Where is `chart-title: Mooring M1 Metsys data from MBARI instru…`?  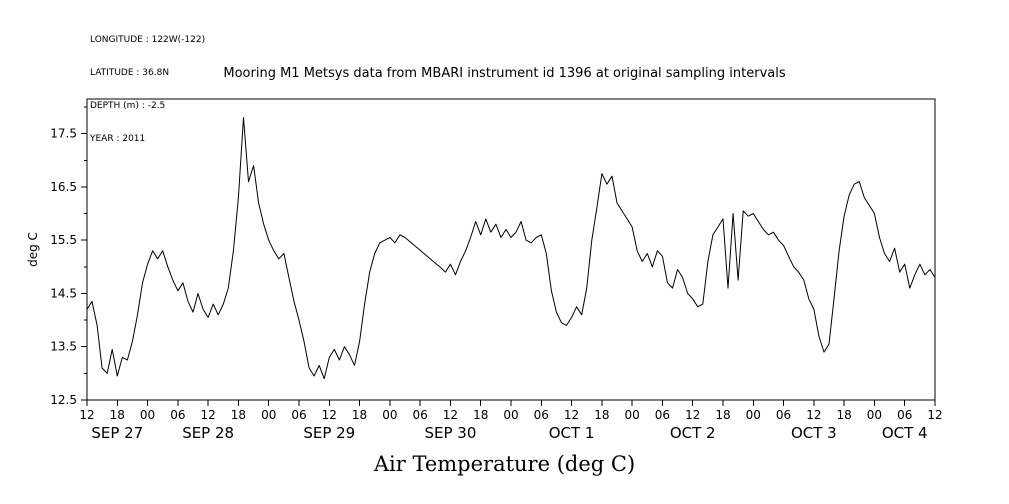 chart-title: Mooring M1 Metsys data from MBARI instru… is located at coordinates (504, 73).